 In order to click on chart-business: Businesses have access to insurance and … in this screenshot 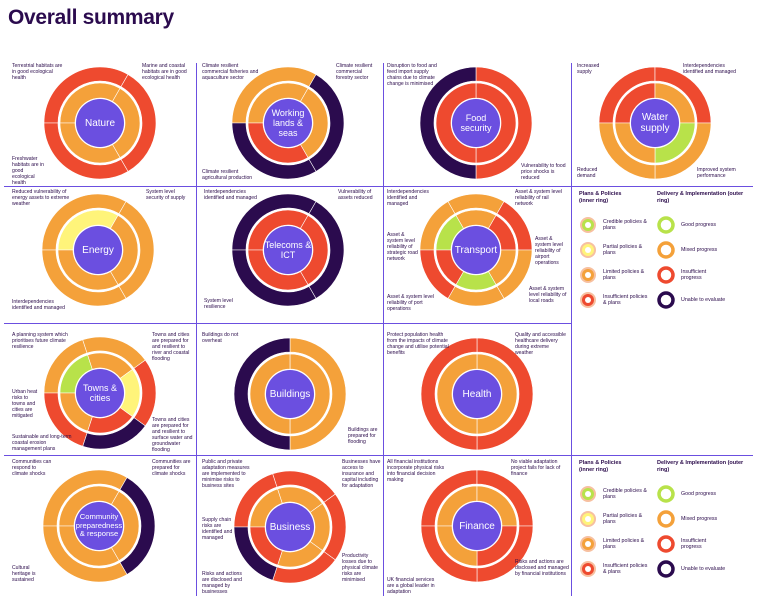, I will do `click(289, 525)`.